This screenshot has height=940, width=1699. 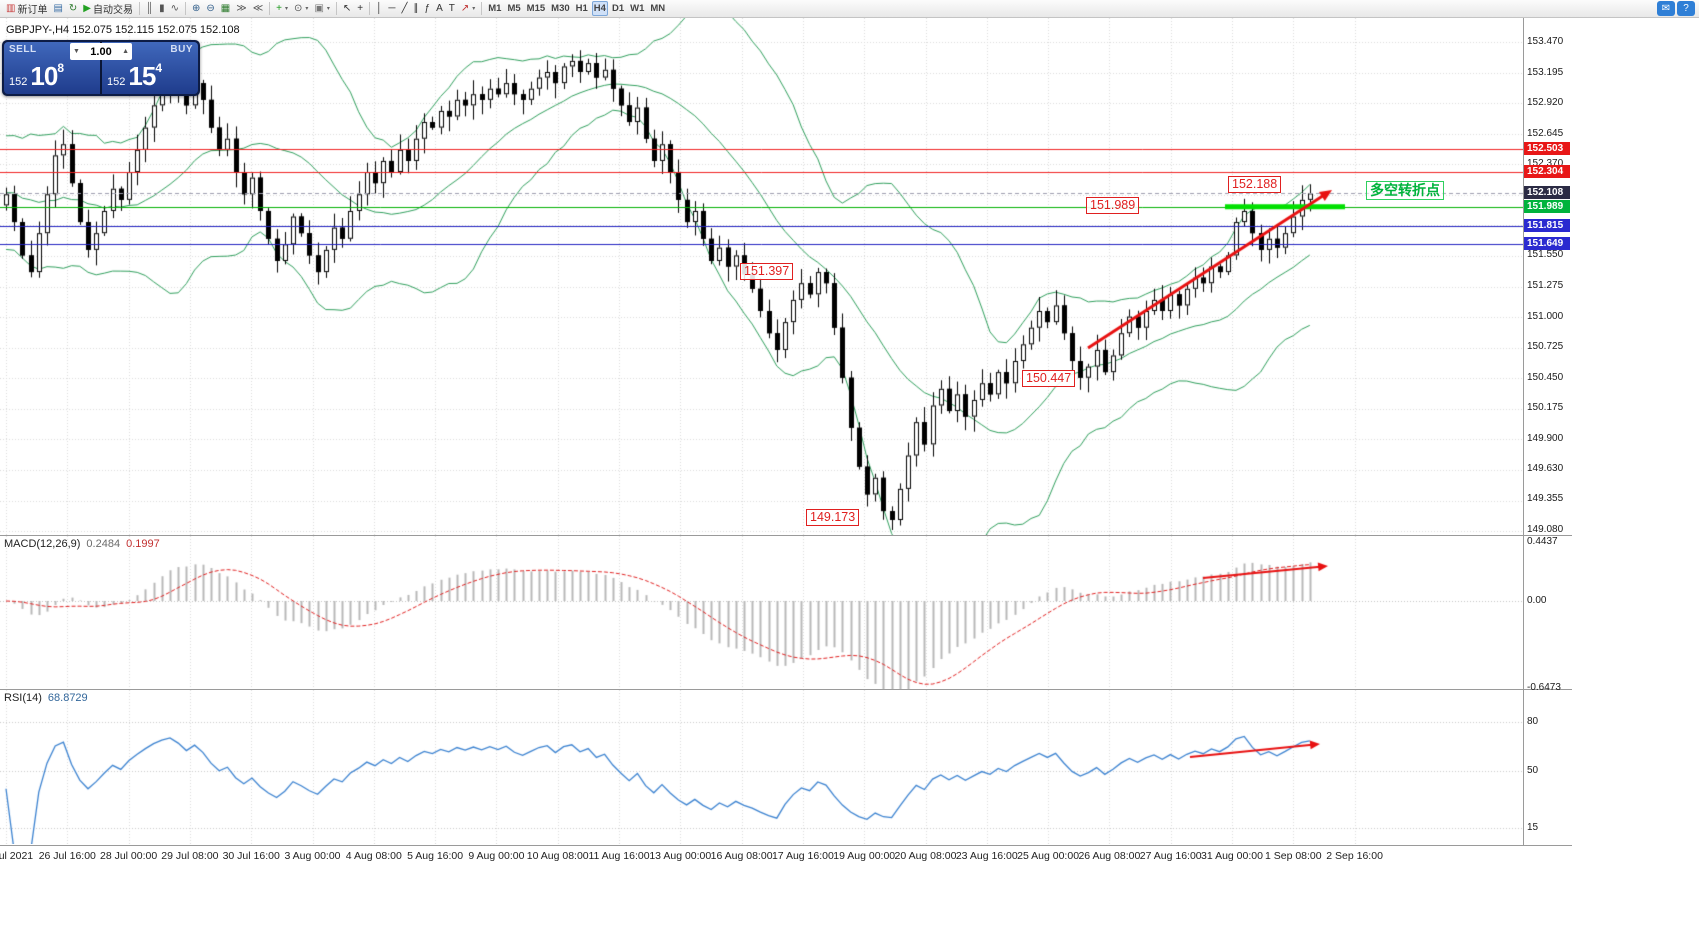 I want to click on trendline-icon: ╱, so click(x=404, y=8).